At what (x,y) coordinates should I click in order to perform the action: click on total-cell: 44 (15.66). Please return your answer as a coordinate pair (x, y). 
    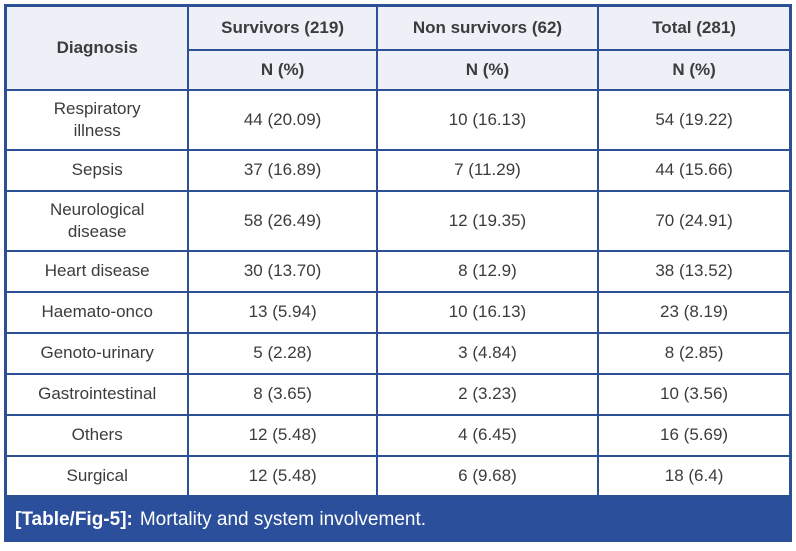
    Looking at the image, I should click on (694, 170).